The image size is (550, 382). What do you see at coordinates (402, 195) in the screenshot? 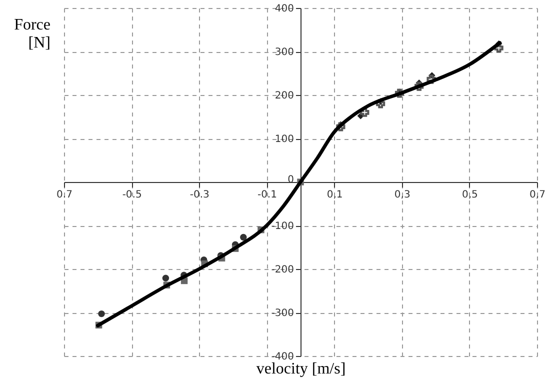
I see `x-tick-label: 0,3` at bounding box center [402, 195].